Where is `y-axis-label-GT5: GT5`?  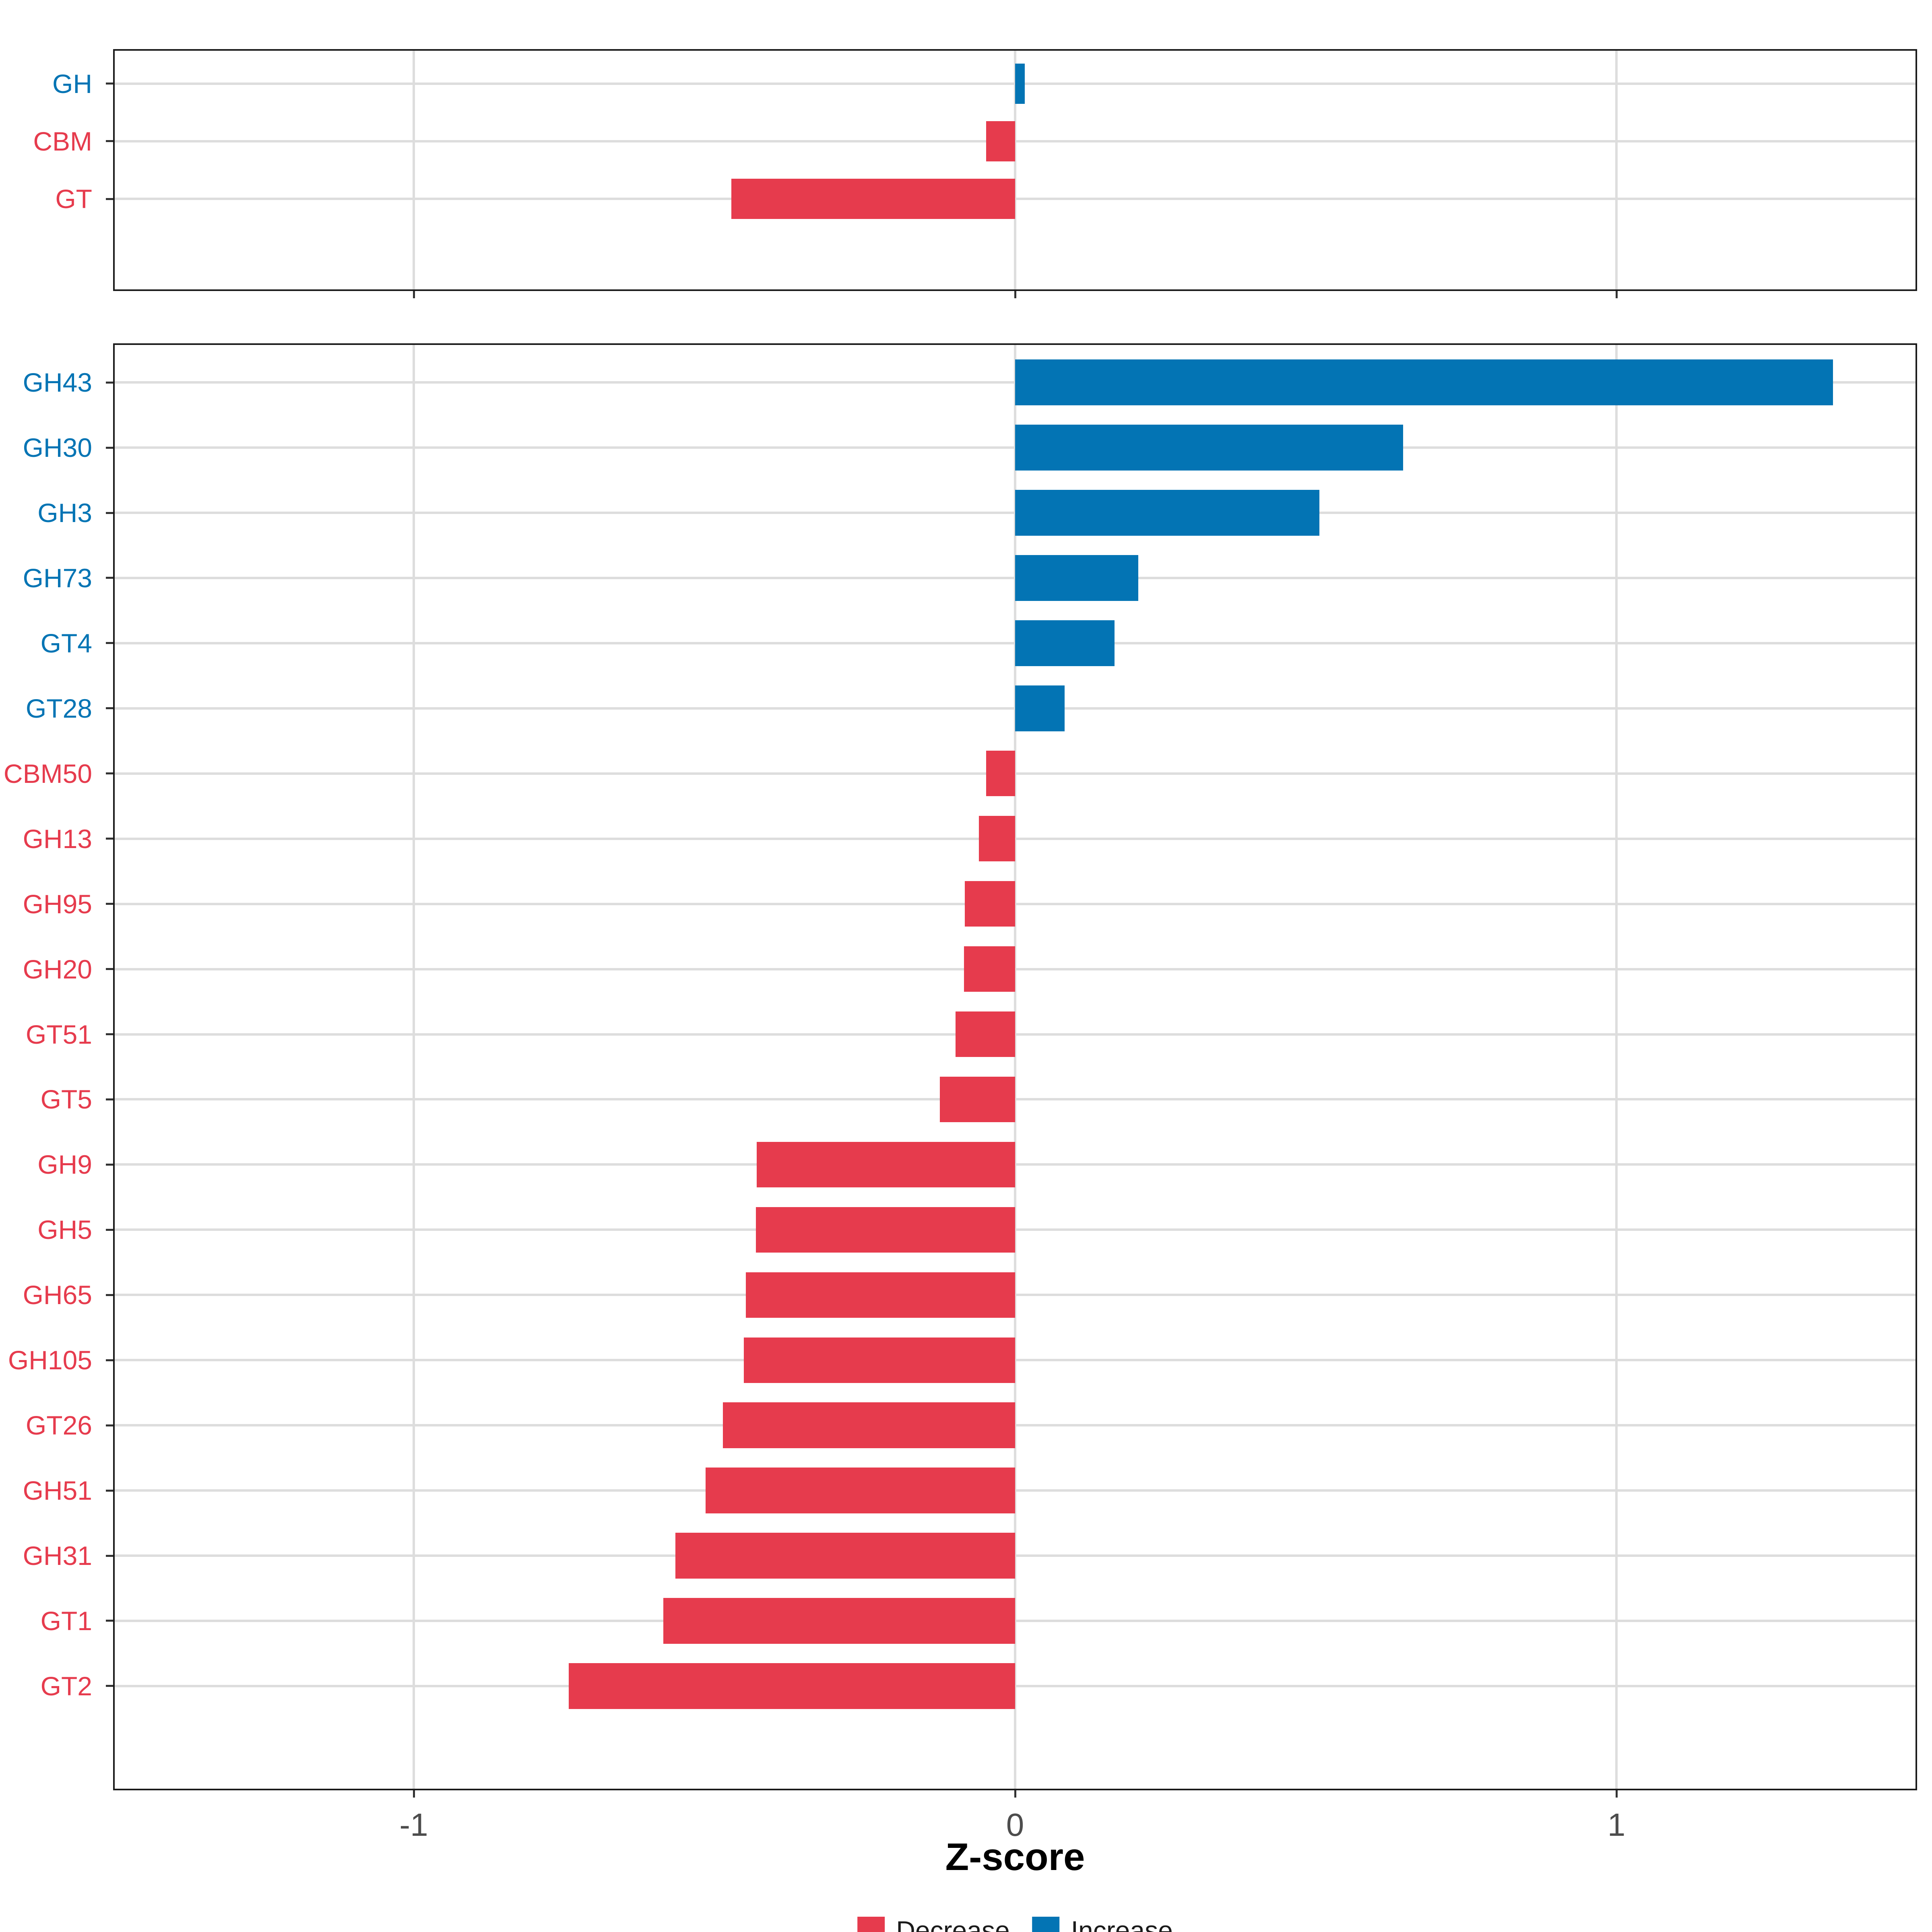
y-axis-label-GT5: GT5 is located at coordinates (66, 1099).